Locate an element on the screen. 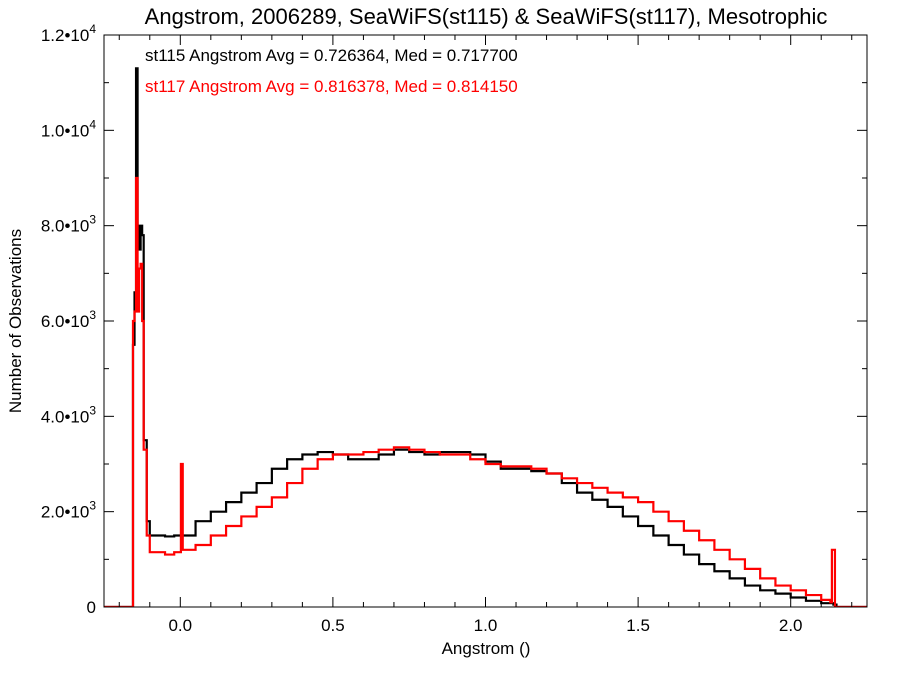 This screenshot has width=900, height=675. y-tick-label: 4.0•103 is located at coordinates (69, 414).